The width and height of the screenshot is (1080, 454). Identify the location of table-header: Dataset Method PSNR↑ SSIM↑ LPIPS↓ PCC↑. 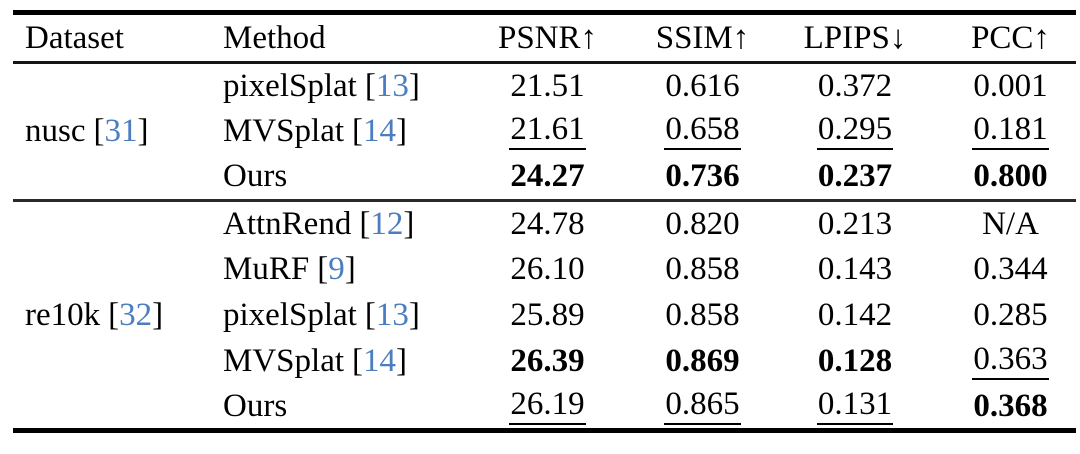
(544, 38).